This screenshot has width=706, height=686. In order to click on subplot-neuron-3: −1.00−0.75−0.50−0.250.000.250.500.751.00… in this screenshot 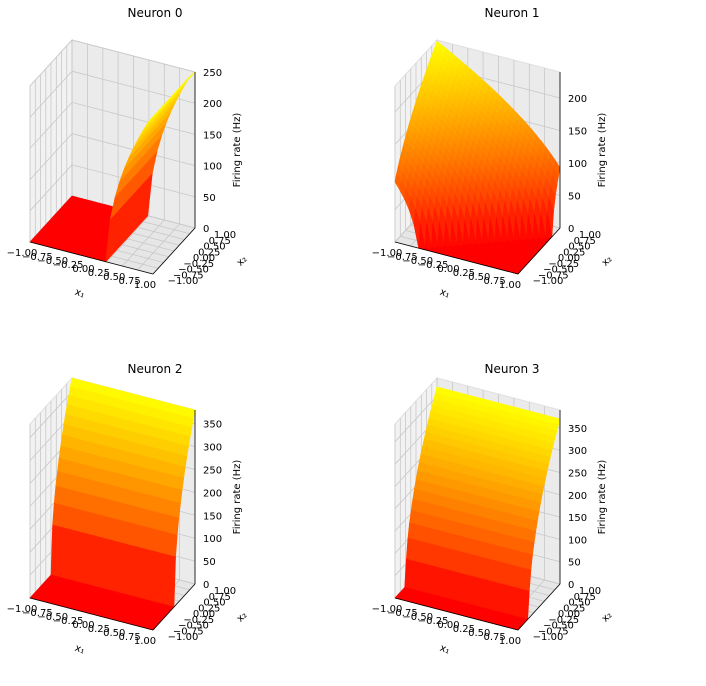, I will do `click(493, 509)`.